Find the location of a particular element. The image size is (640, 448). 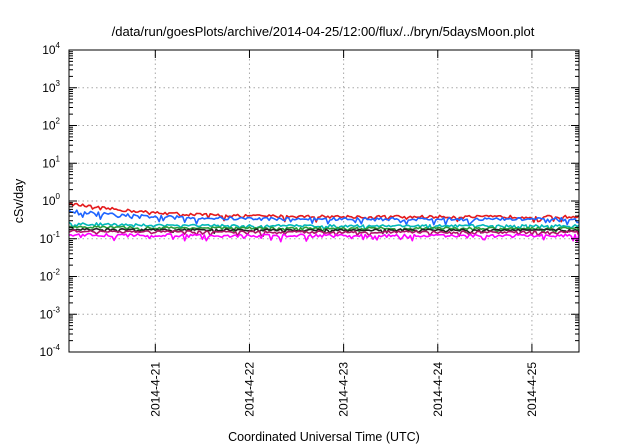

x-tick-label: 2014-4-23 is located at coordinates (344, 389).